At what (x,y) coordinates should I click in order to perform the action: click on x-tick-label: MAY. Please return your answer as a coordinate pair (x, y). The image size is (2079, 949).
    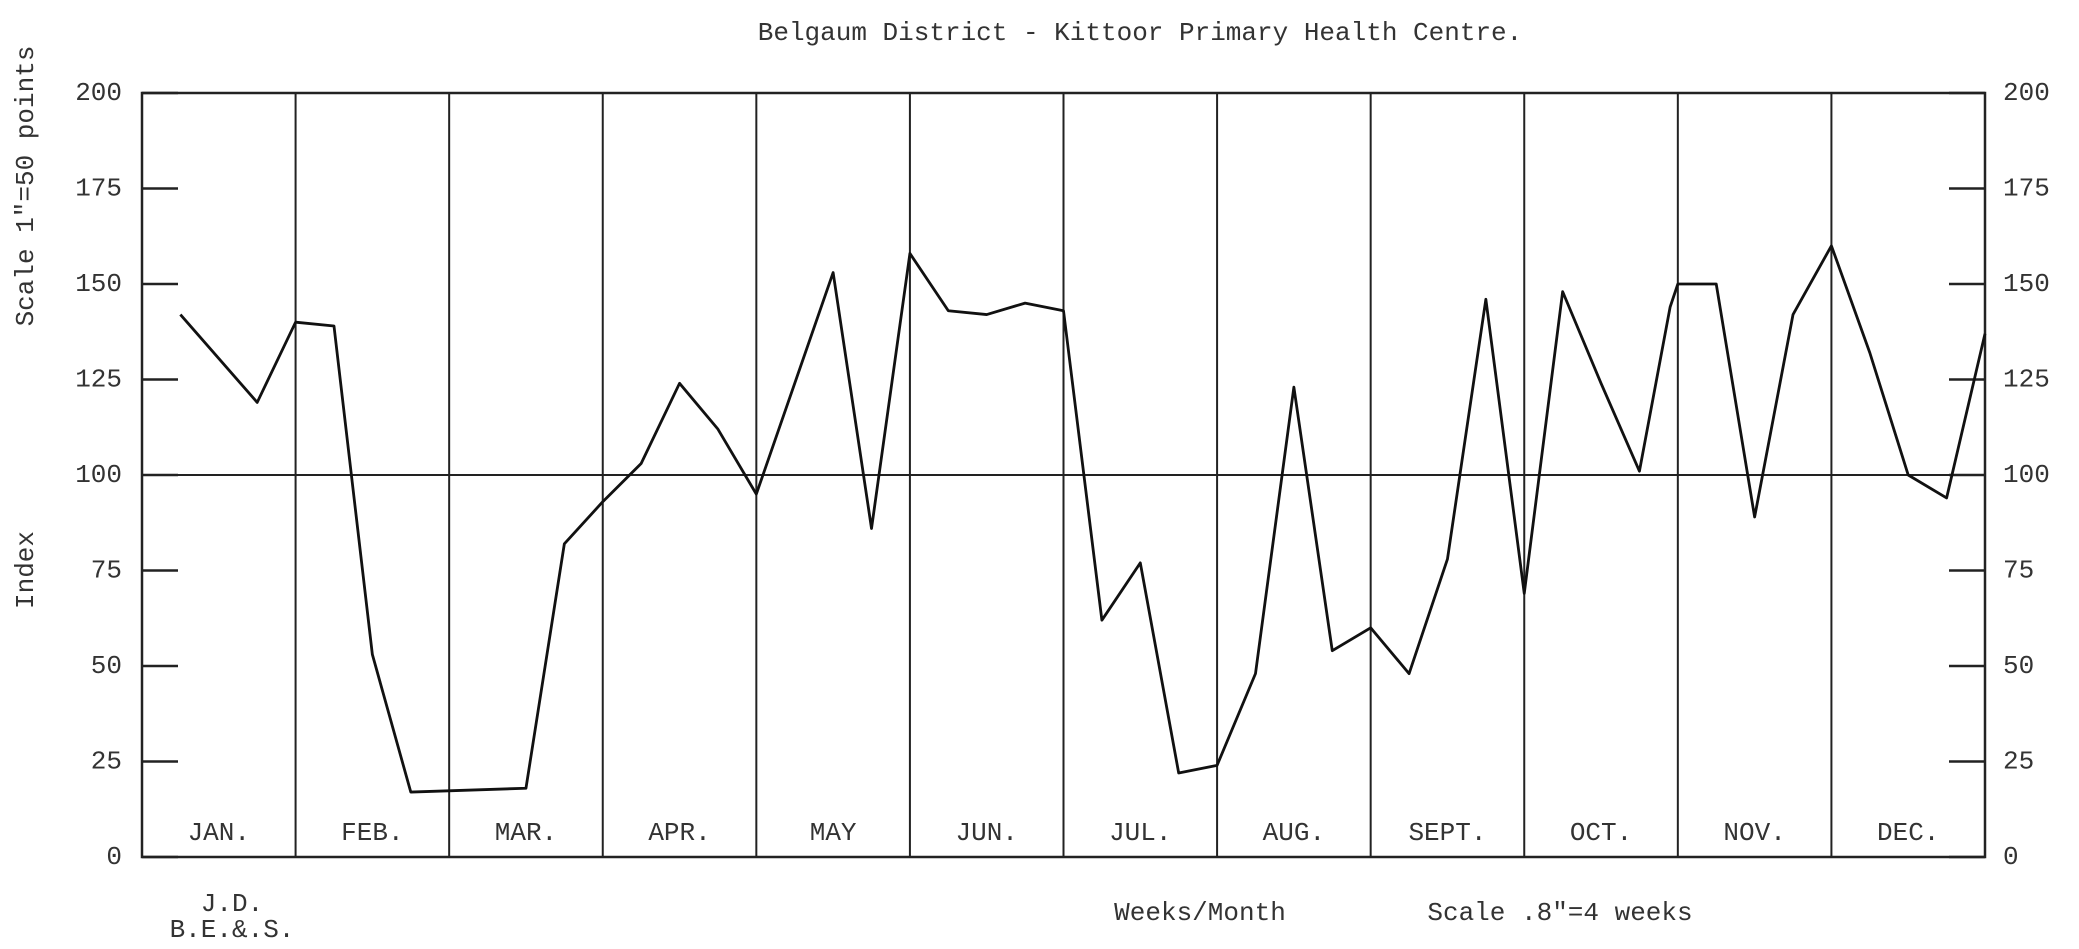
    Looking at the image, I should click on (833, 833).